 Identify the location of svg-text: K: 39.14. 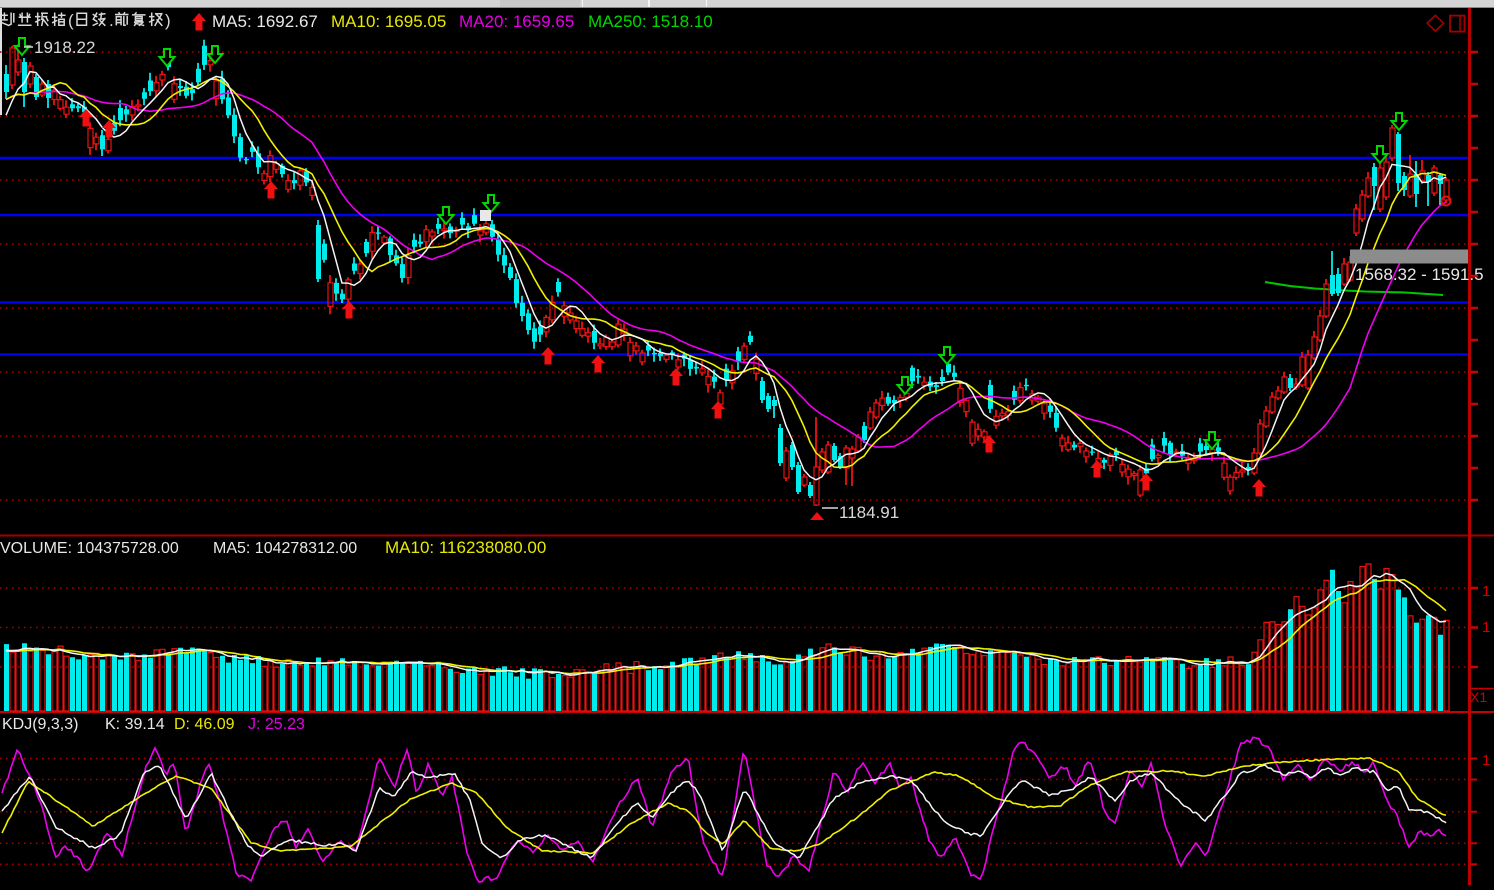
(135, 724).